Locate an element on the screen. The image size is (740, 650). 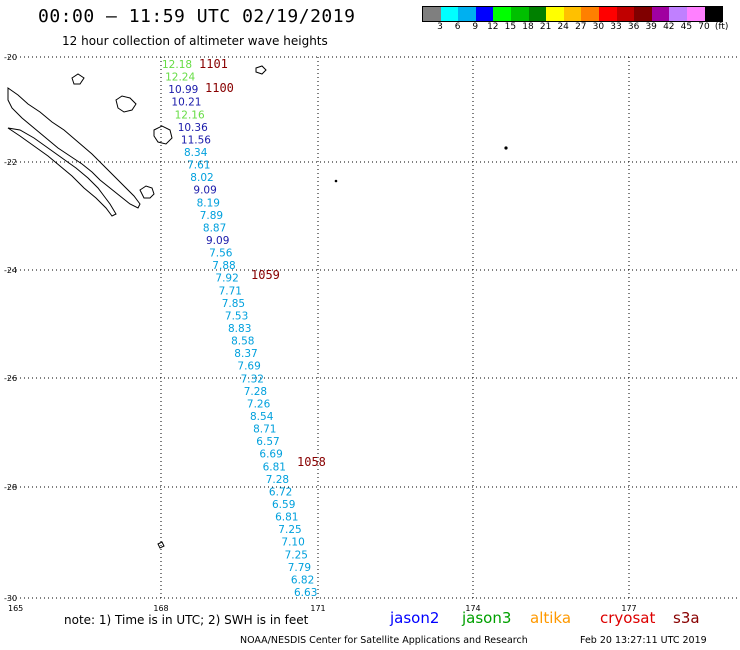
wave-height-label: 8.19 is located at coordinates (208, 203).